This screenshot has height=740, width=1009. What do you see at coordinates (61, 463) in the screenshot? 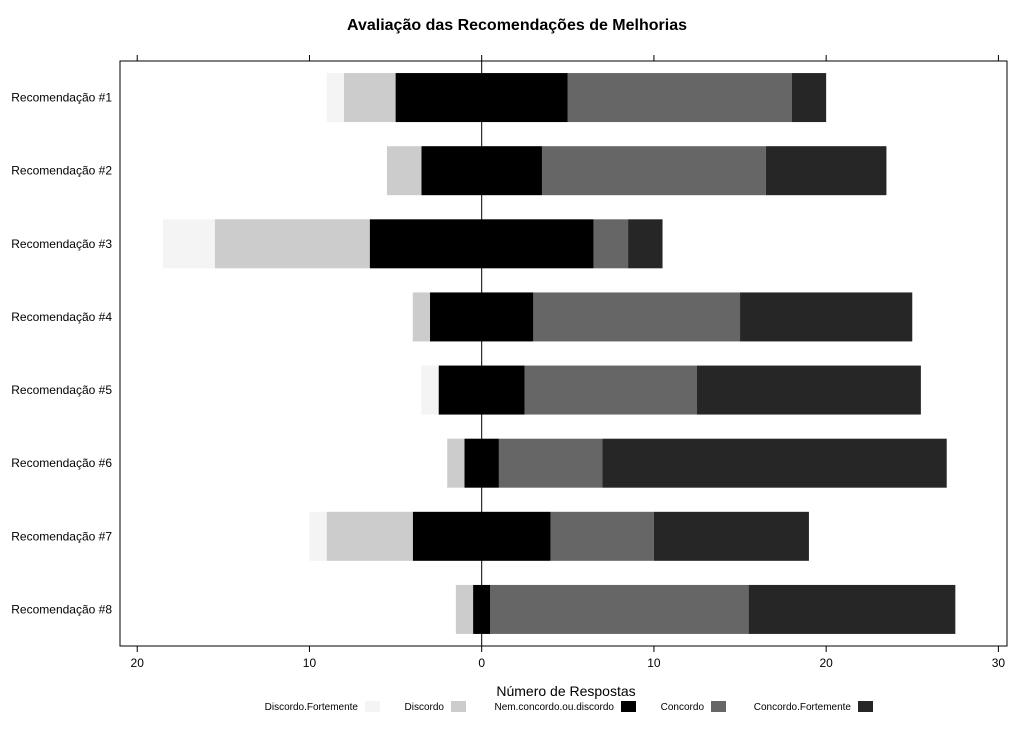
I see `category-label: Recomendação #6` at bounding box center [61, 463].